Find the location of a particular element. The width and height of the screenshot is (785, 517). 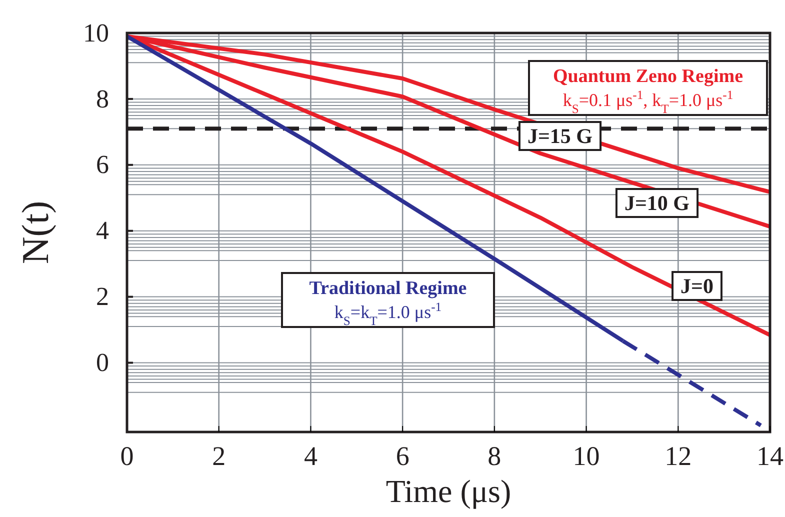

y-tick-label: 2 is located at coordinates (102, 297).